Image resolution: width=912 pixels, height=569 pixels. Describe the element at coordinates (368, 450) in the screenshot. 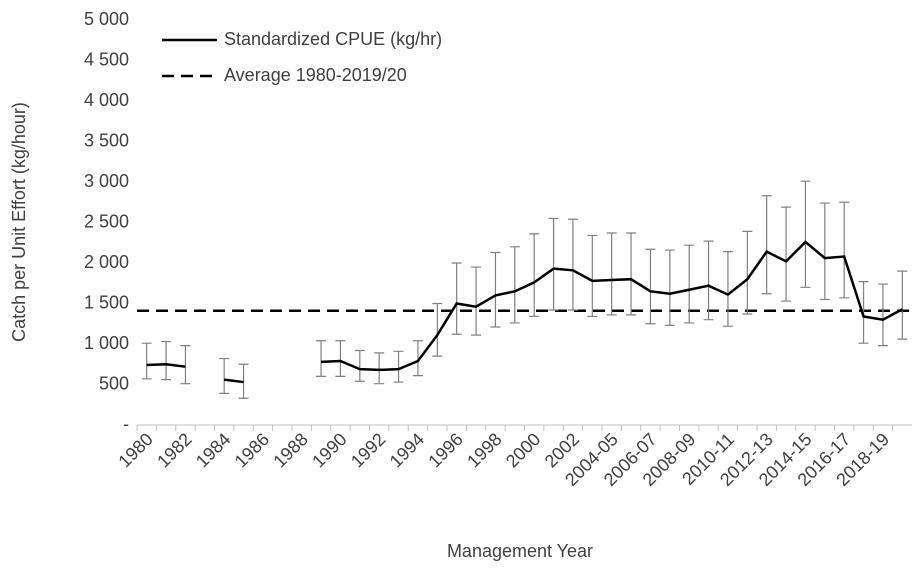

I see `x-tick-label: 1992` at that location.